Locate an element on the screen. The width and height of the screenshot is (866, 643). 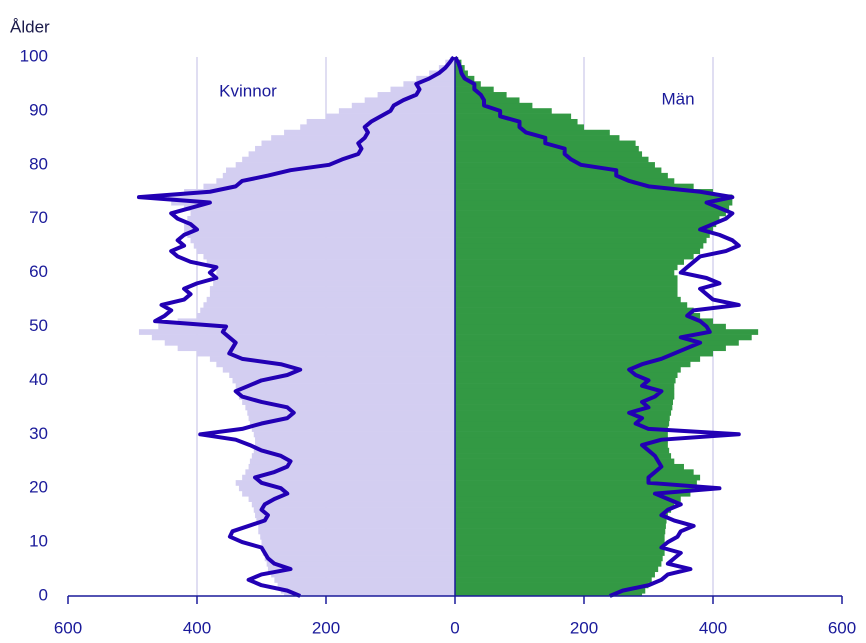
y-tick-label: 90 is located at coordinates (38, 109).